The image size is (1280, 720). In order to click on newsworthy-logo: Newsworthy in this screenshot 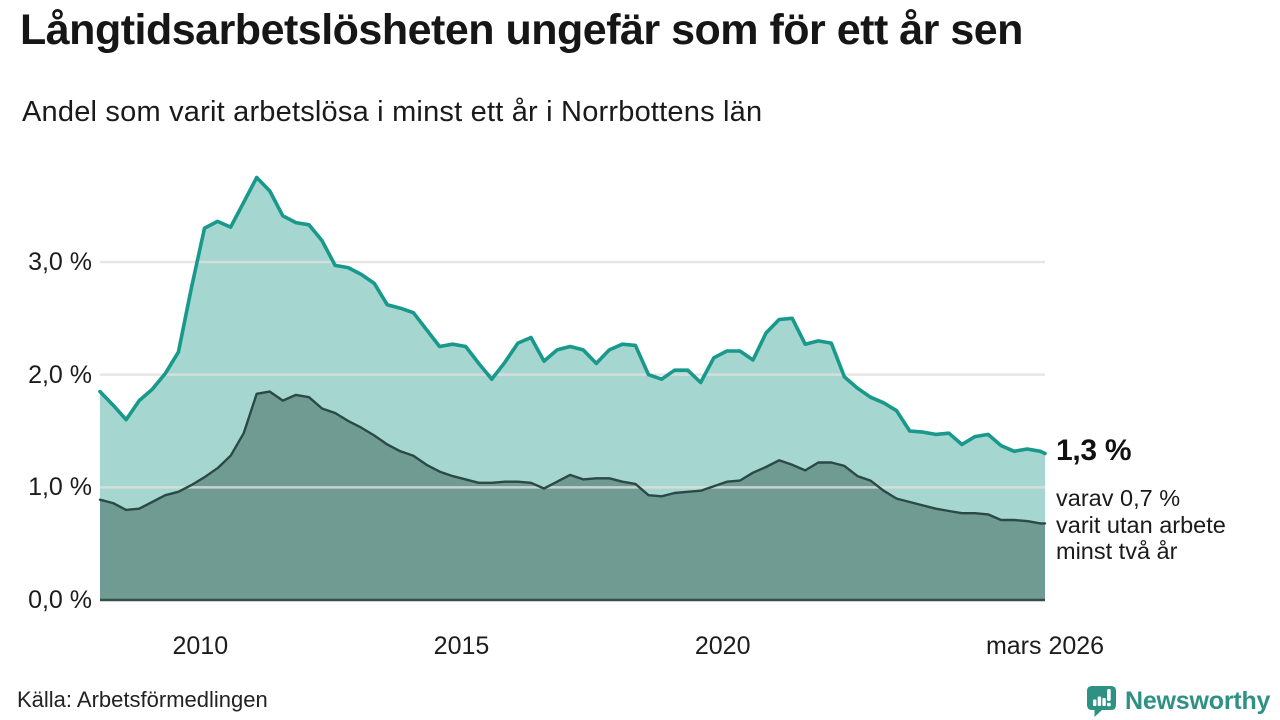, I will do `click(1177, 701)`.